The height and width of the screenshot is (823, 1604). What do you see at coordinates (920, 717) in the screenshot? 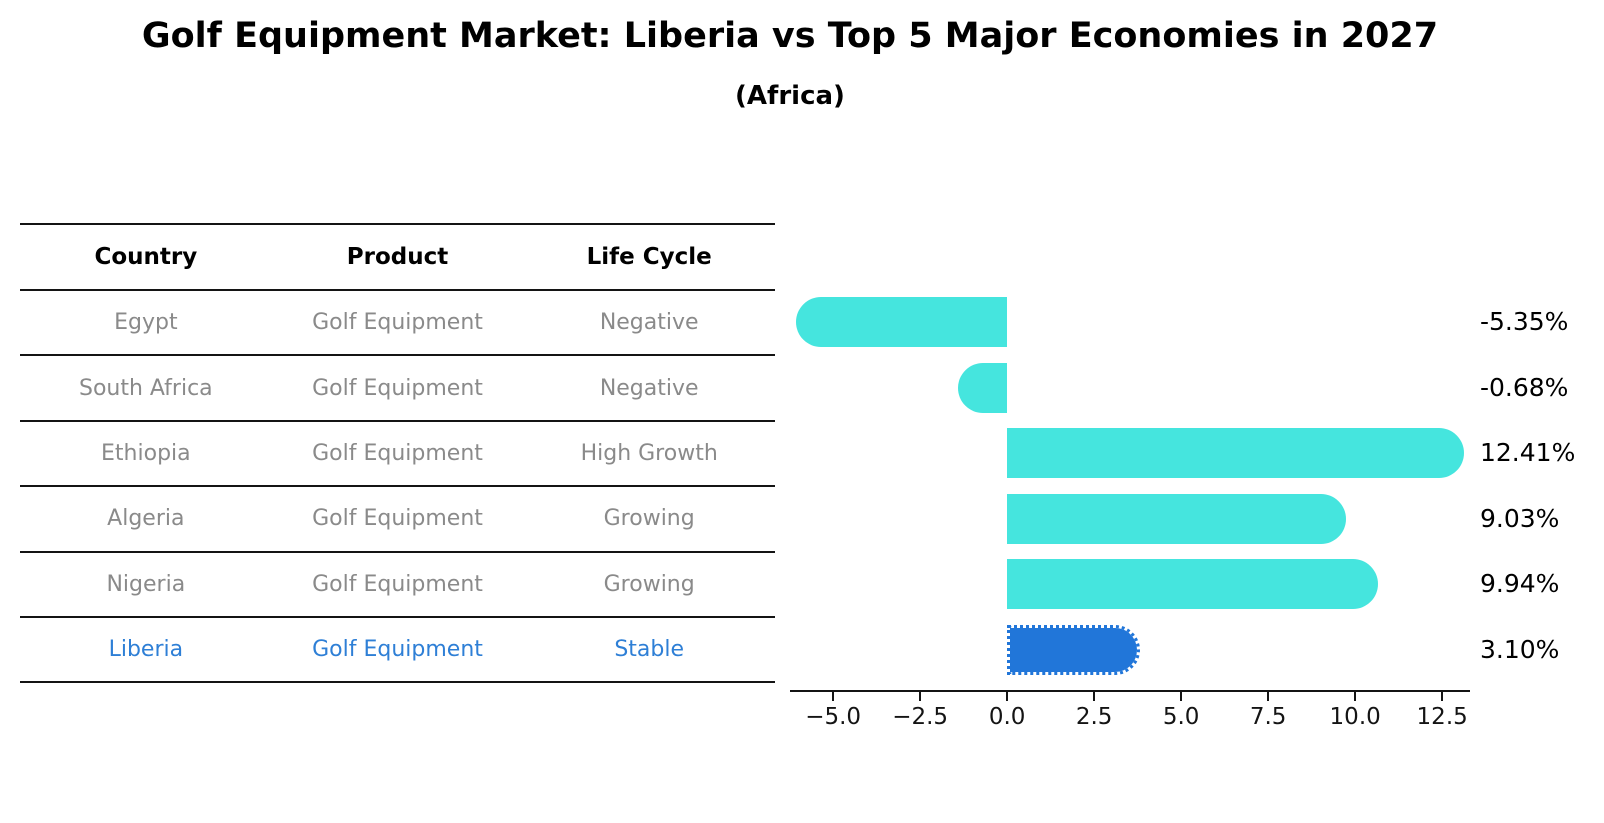
I see `x-tick-label: −2.5` at bounding box center [920, 717].